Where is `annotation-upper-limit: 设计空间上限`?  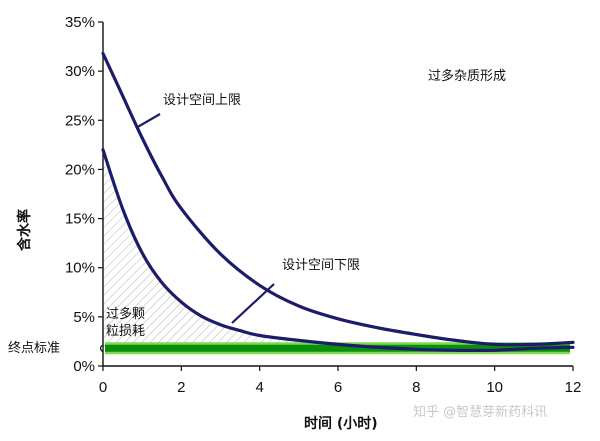
annotation-upper-limit: 设计空间上限 is located at coordinates (202, 100).